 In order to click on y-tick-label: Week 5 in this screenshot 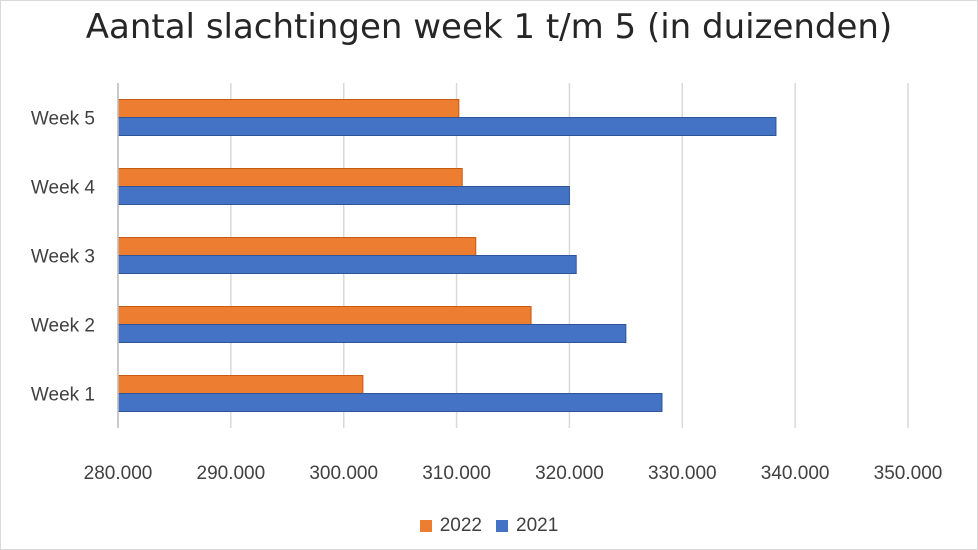, I will do `click(63, 119)`.